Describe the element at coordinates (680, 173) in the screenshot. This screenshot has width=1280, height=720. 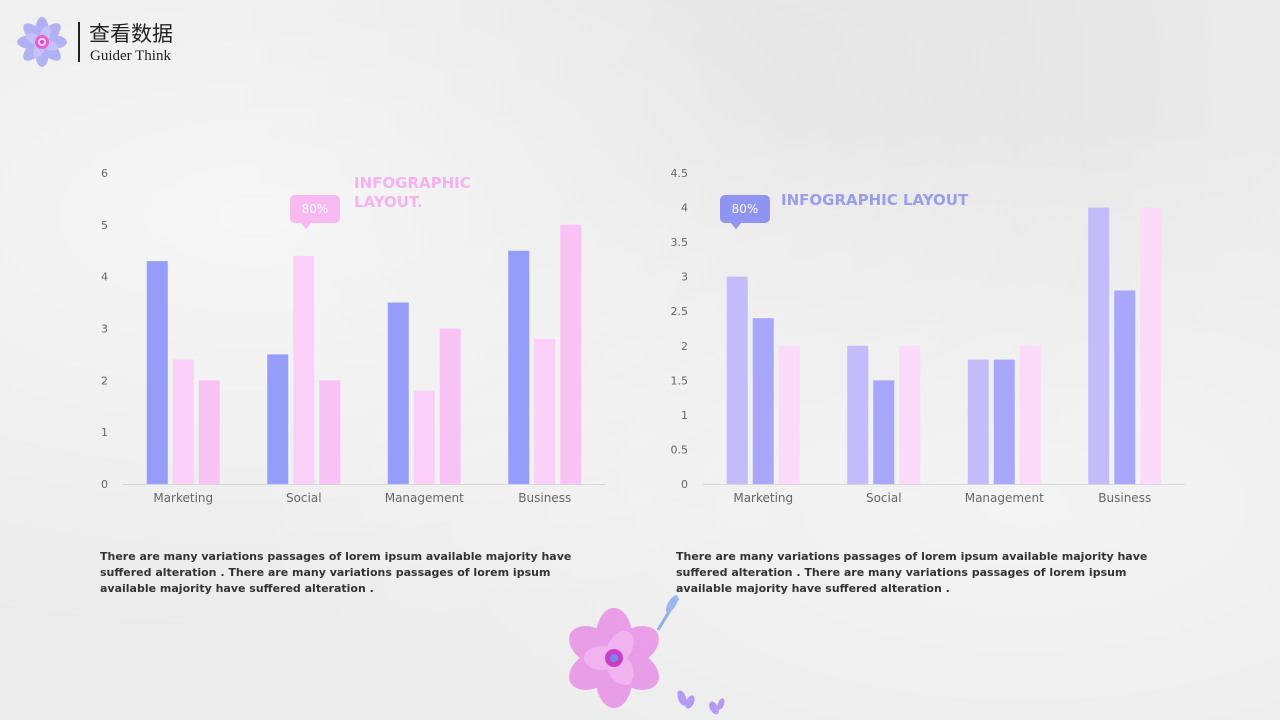
I see `y-tick-label: 4.5` at that location.